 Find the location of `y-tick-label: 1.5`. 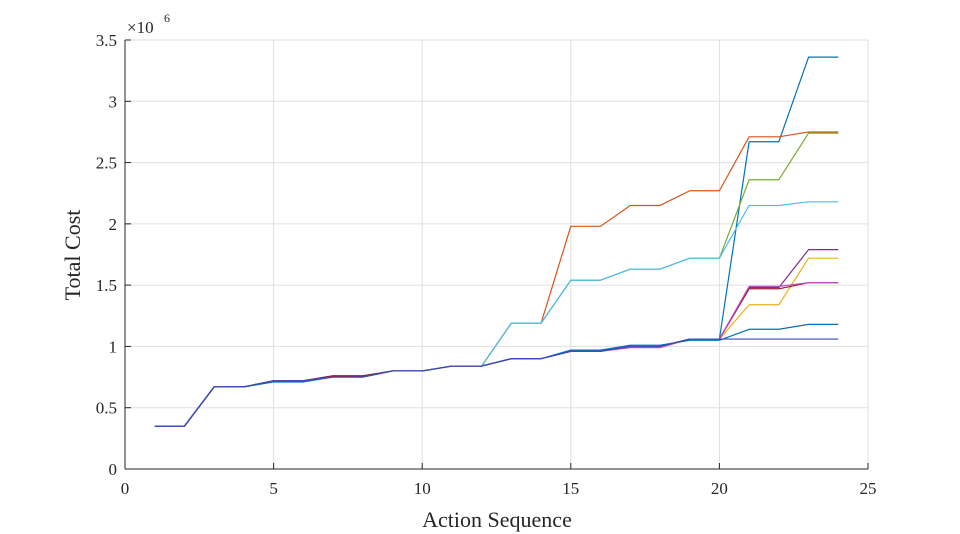

y-tick-label: 1.5 is located at coordinates (106, 285).